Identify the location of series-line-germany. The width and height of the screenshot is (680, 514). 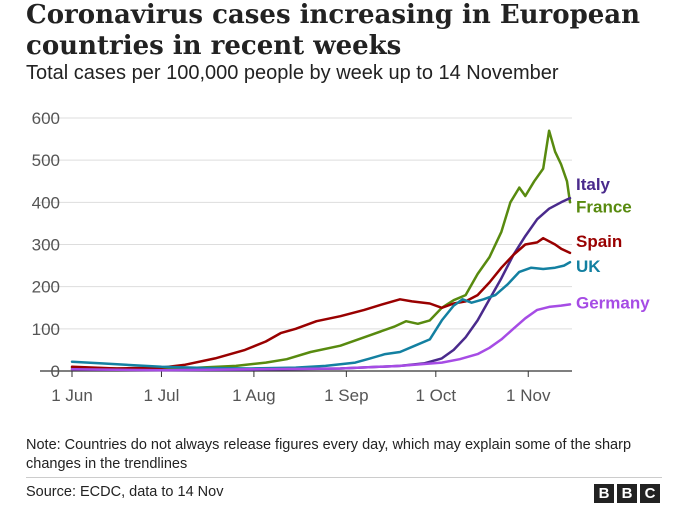
(321, 337).